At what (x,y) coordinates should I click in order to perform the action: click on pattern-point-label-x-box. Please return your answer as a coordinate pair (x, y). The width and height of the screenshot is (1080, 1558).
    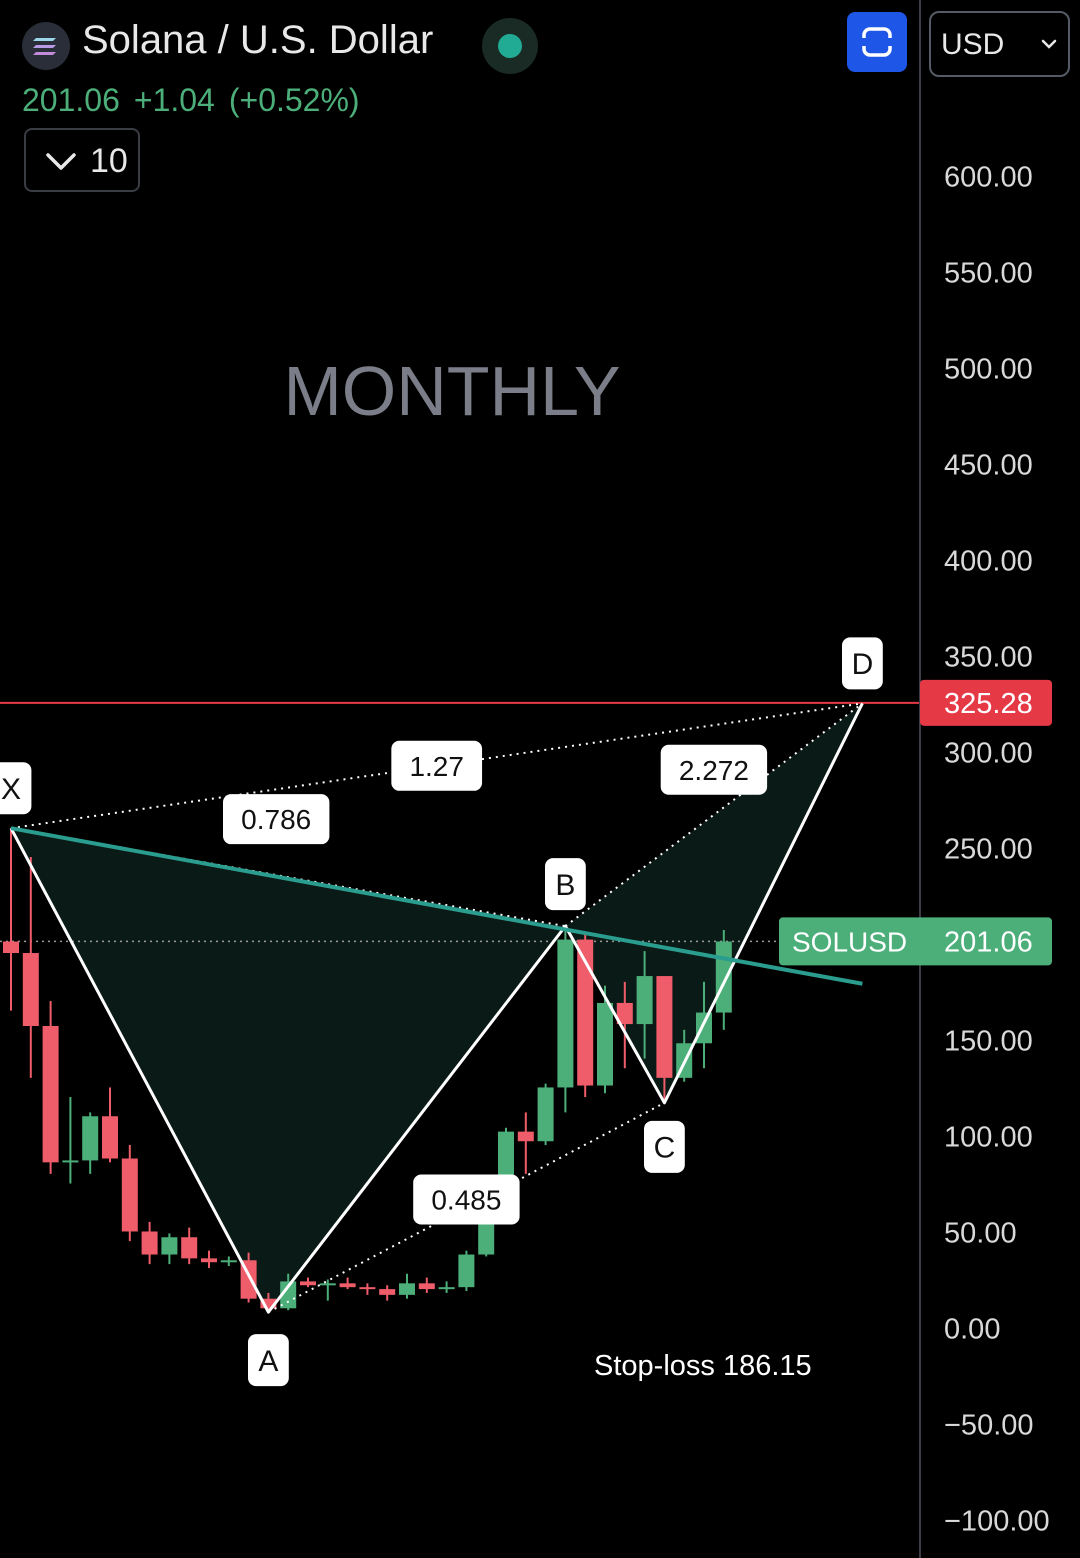
    Looking at the image, I should click on (16, 788).